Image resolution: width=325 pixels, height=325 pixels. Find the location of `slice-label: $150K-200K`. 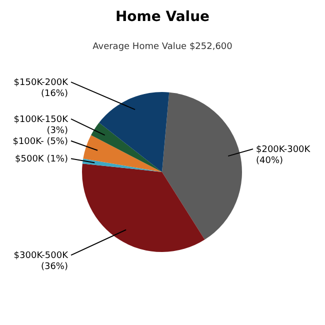

slice-label: $150K-200K is located at coordinates (42, 83).